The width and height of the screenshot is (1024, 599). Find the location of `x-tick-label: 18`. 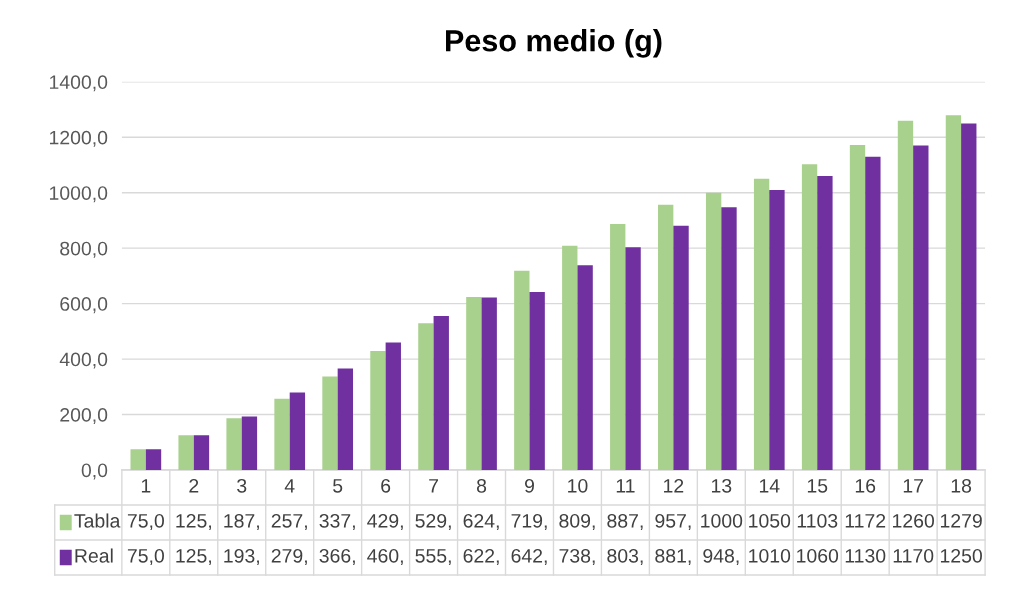

x-tick-label: 18 is located at coordinates (961, 485).